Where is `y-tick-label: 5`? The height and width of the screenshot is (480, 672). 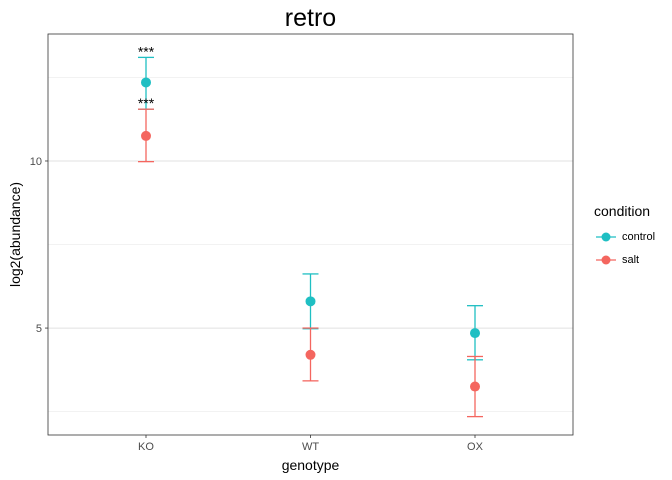 y-tick-label: 5 is located at coordinates (39, 329).